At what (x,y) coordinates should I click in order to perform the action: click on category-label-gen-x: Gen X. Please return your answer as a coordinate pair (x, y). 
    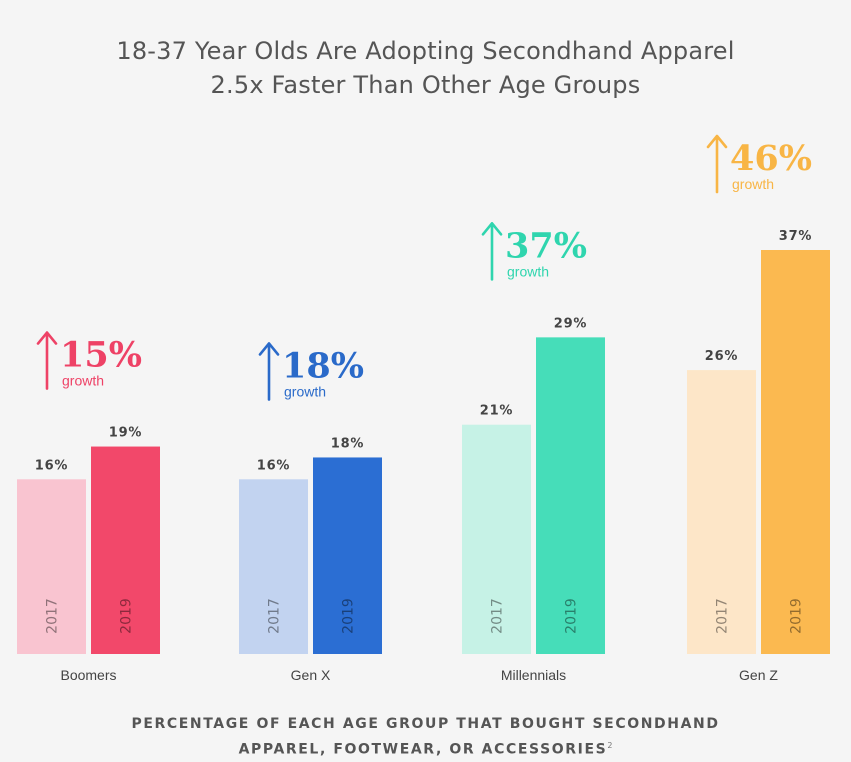
    Looking at the image, I should click on (311, 675).